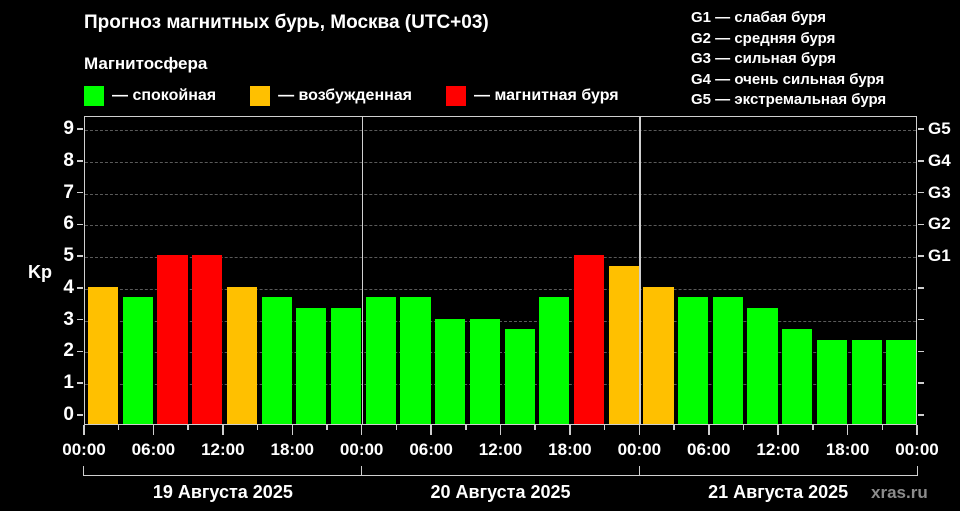 This screenshot has width=960, height=511. I want to click on day-separator, so click(362, 270).